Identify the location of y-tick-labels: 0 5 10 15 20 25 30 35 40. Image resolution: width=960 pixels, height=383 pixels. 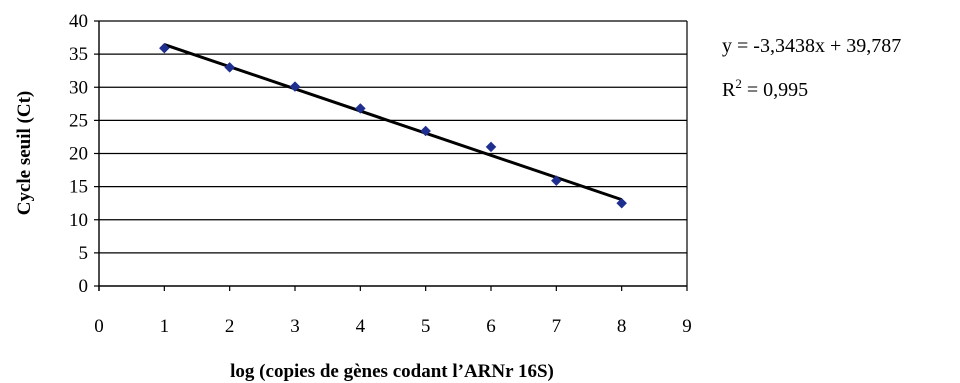
(78, 154).